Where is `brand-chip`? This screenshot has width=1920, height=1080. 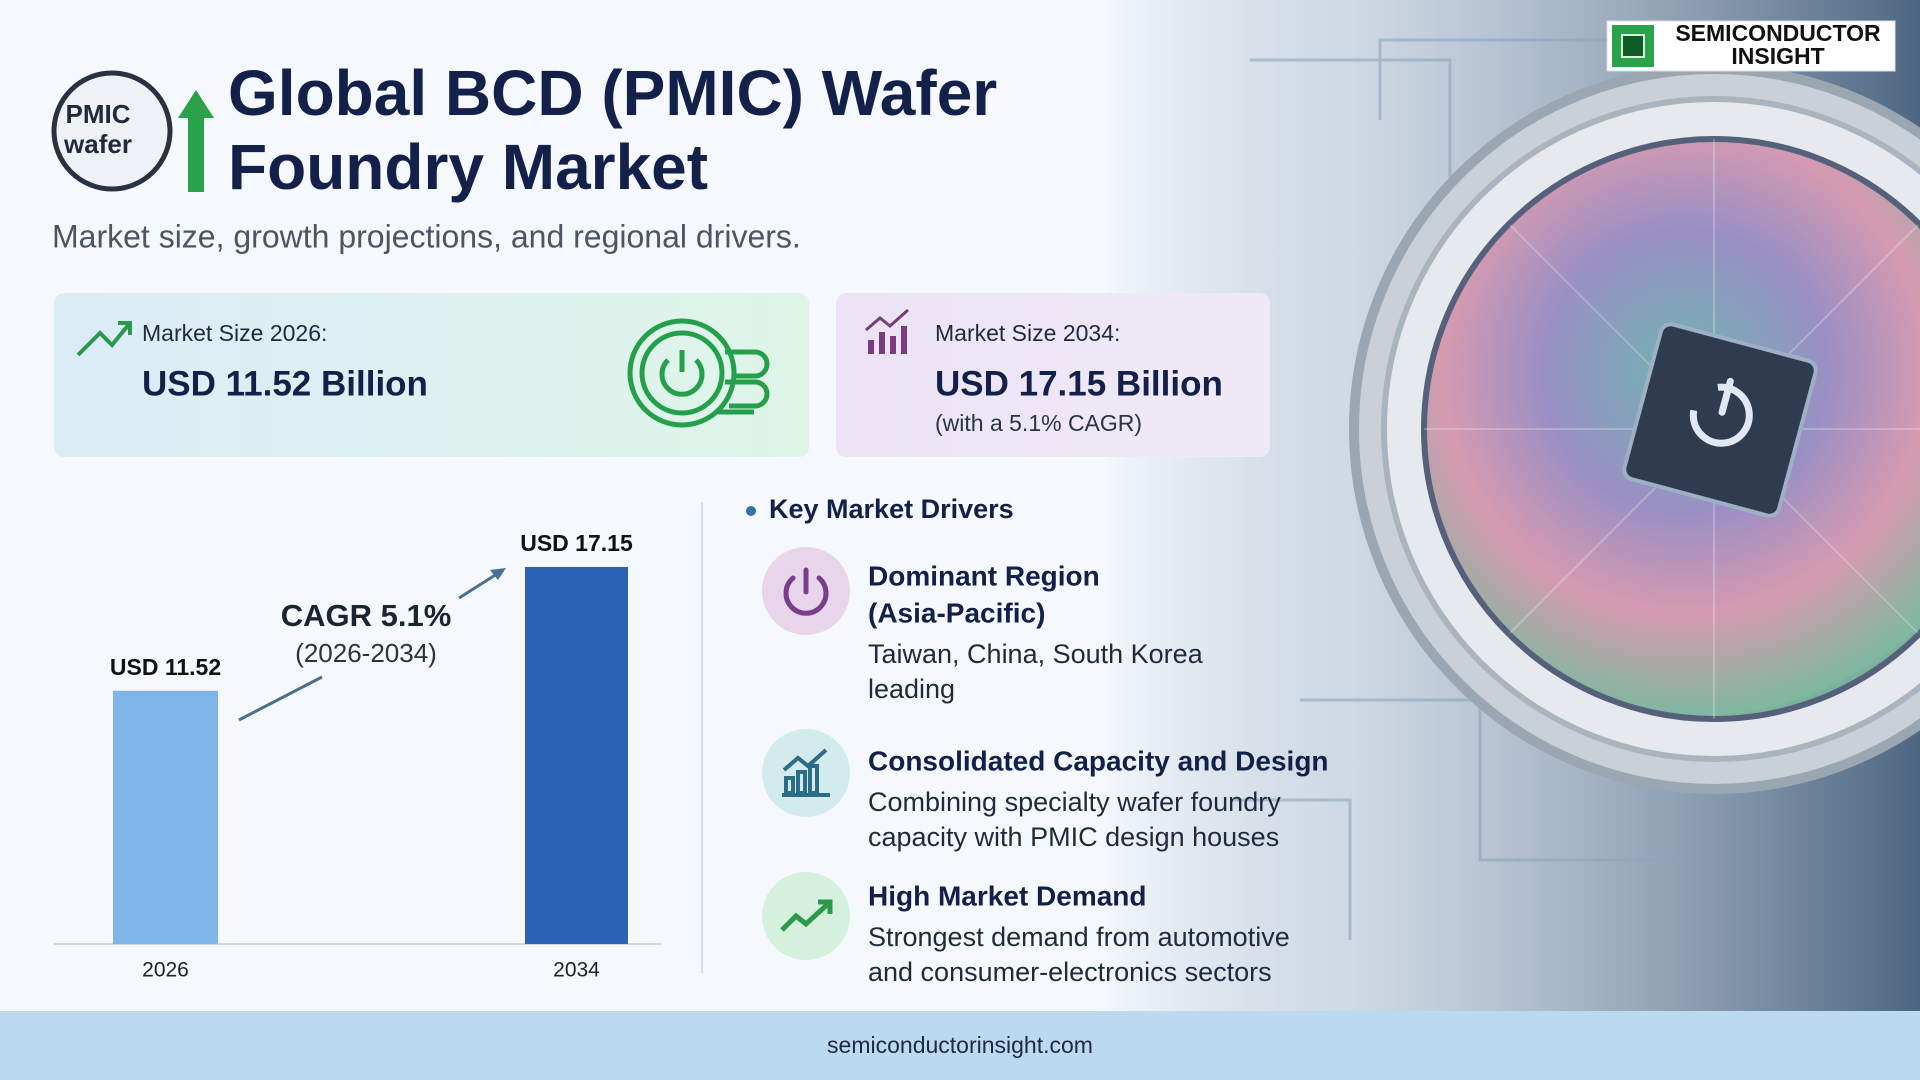 brand-chip is located at coordinates (1633, 46).